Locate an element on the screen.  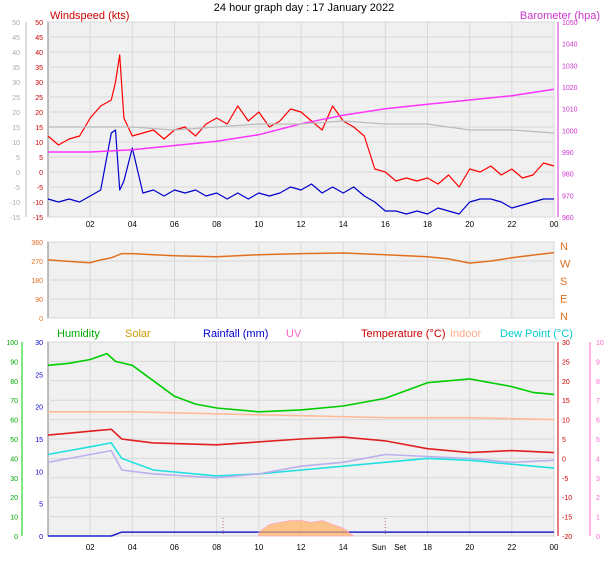
barometer-tick-label: 1000 is located at coordinates (570, 131).